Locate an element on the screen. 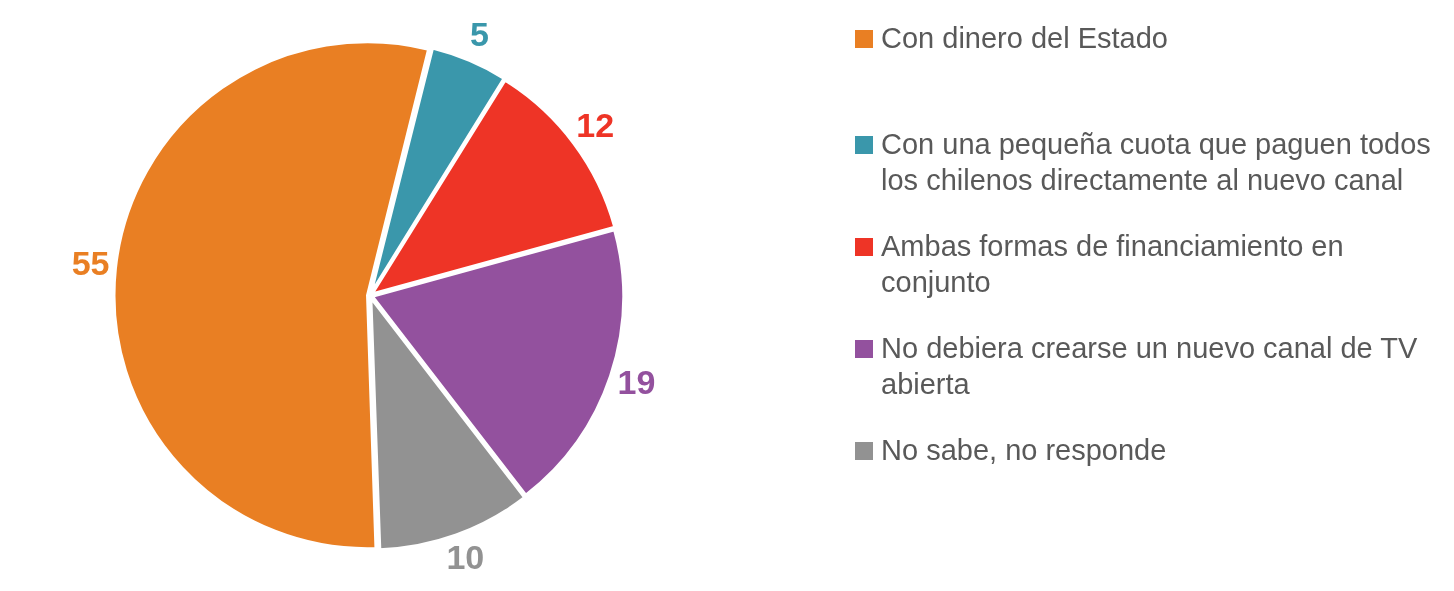  data-label: 10 is located at coordinates (465, 557).